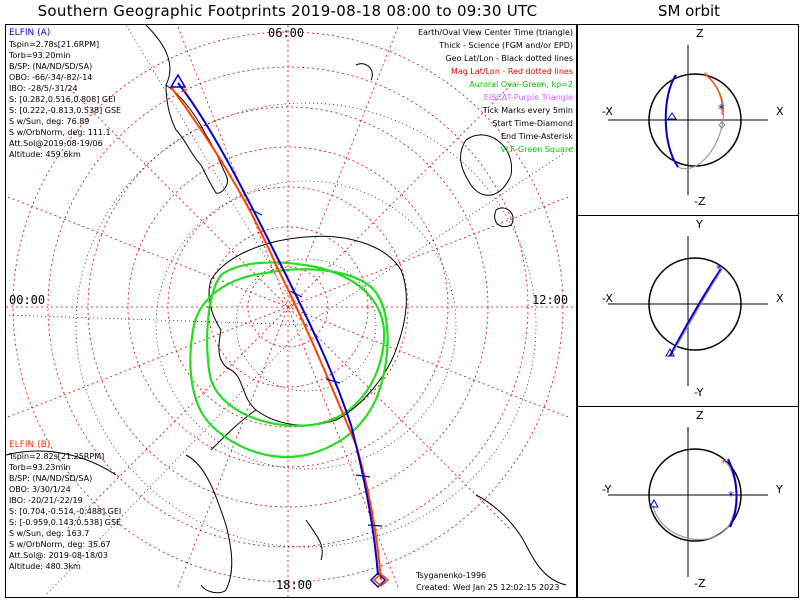  Describe the element at coordinates (488, 587) in the screenshot. I see `created-credit: Created: Wed Jan 25 12:02:15 2023` at that location.